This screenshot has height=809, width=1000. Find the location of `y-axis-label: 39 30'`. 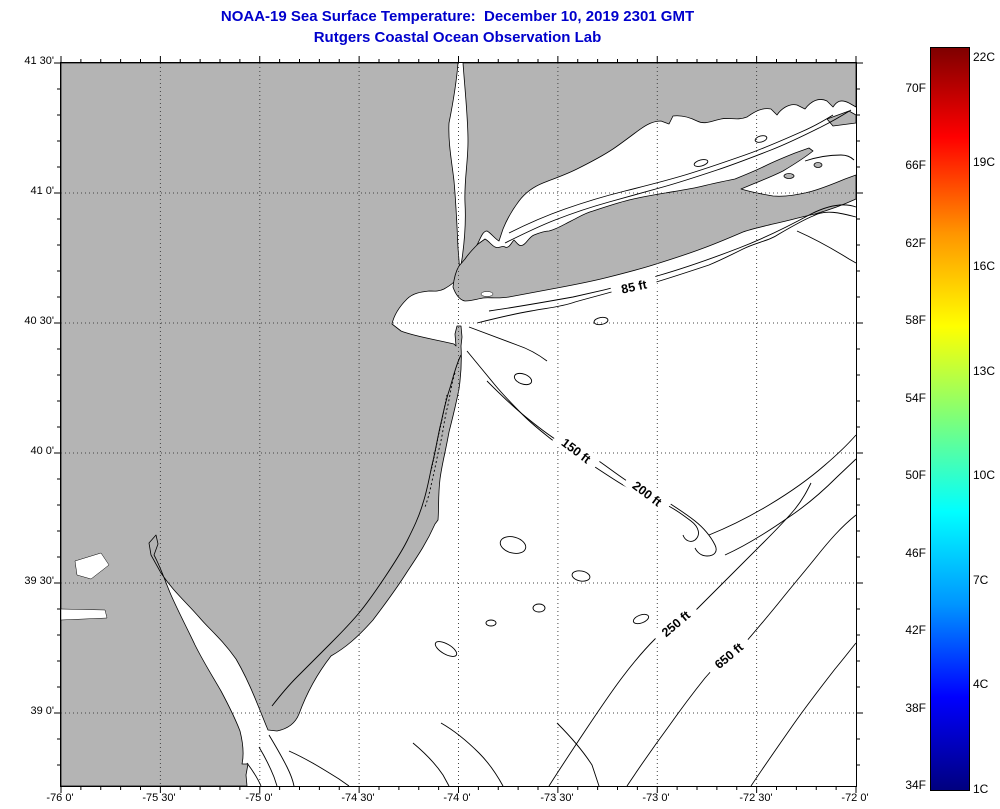

y-axis-label: 39 30' is located at coordinates (39, 581).